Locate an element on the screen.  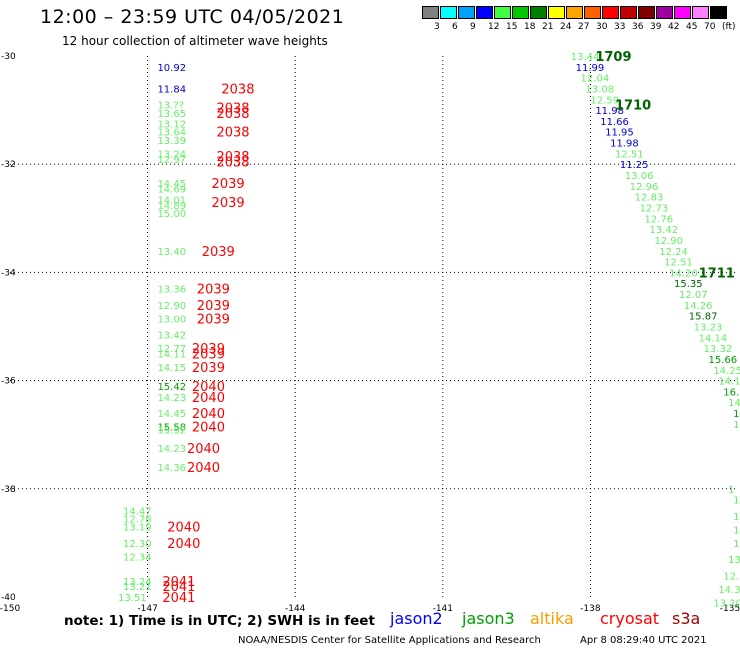
wave-height-point: 12.1 is located at coordinates (736, 544).